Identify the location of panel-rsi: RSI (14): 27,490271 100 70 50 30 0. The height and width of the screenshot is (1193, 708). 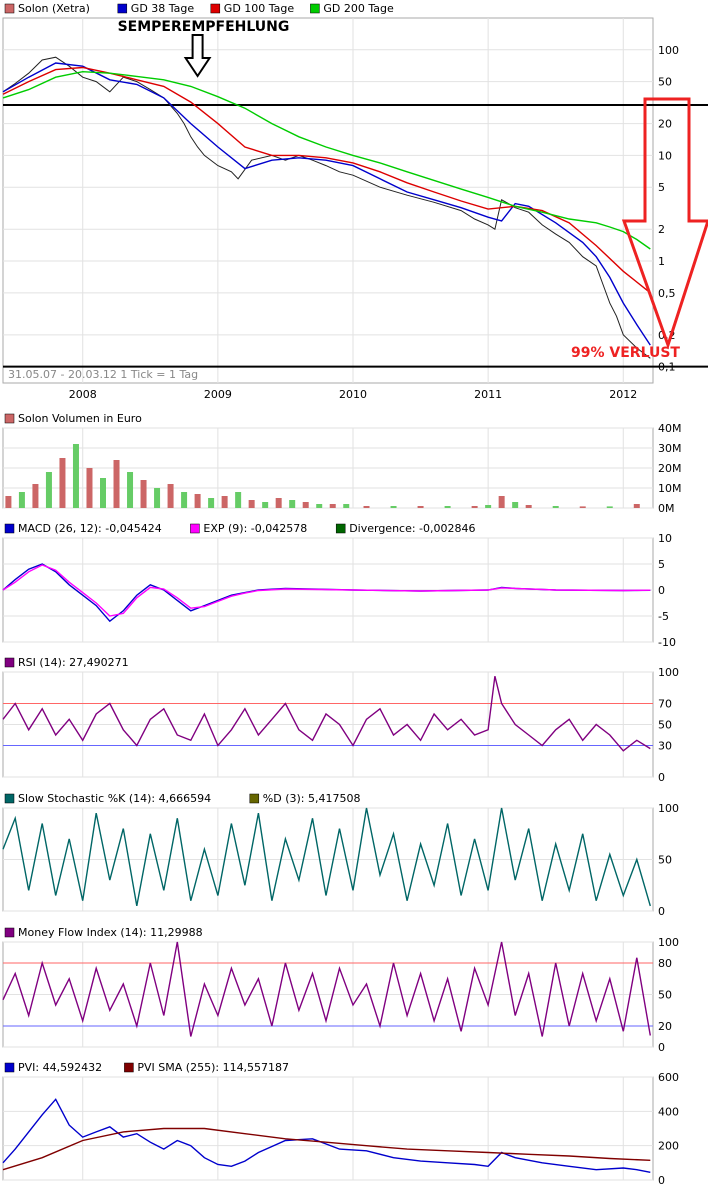
(340, 720).